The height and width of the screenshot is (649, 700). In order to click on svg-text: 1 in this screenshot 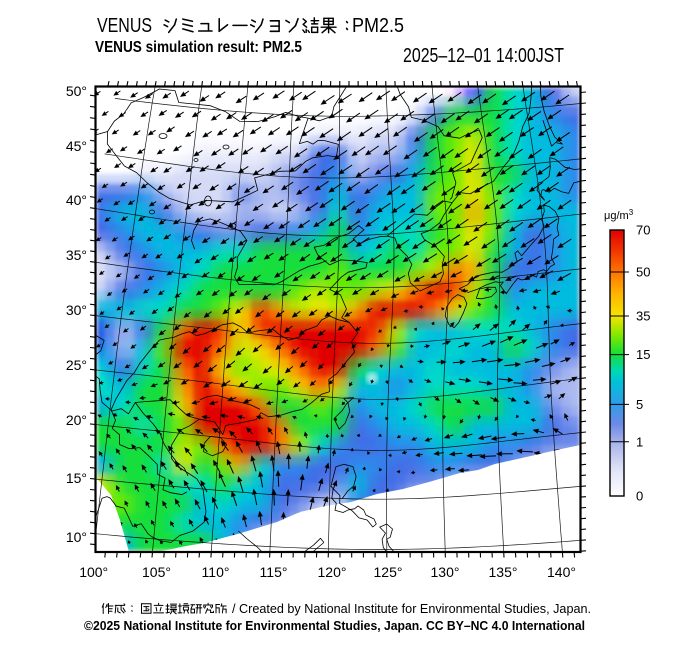, I will do `click(639, 441)`.